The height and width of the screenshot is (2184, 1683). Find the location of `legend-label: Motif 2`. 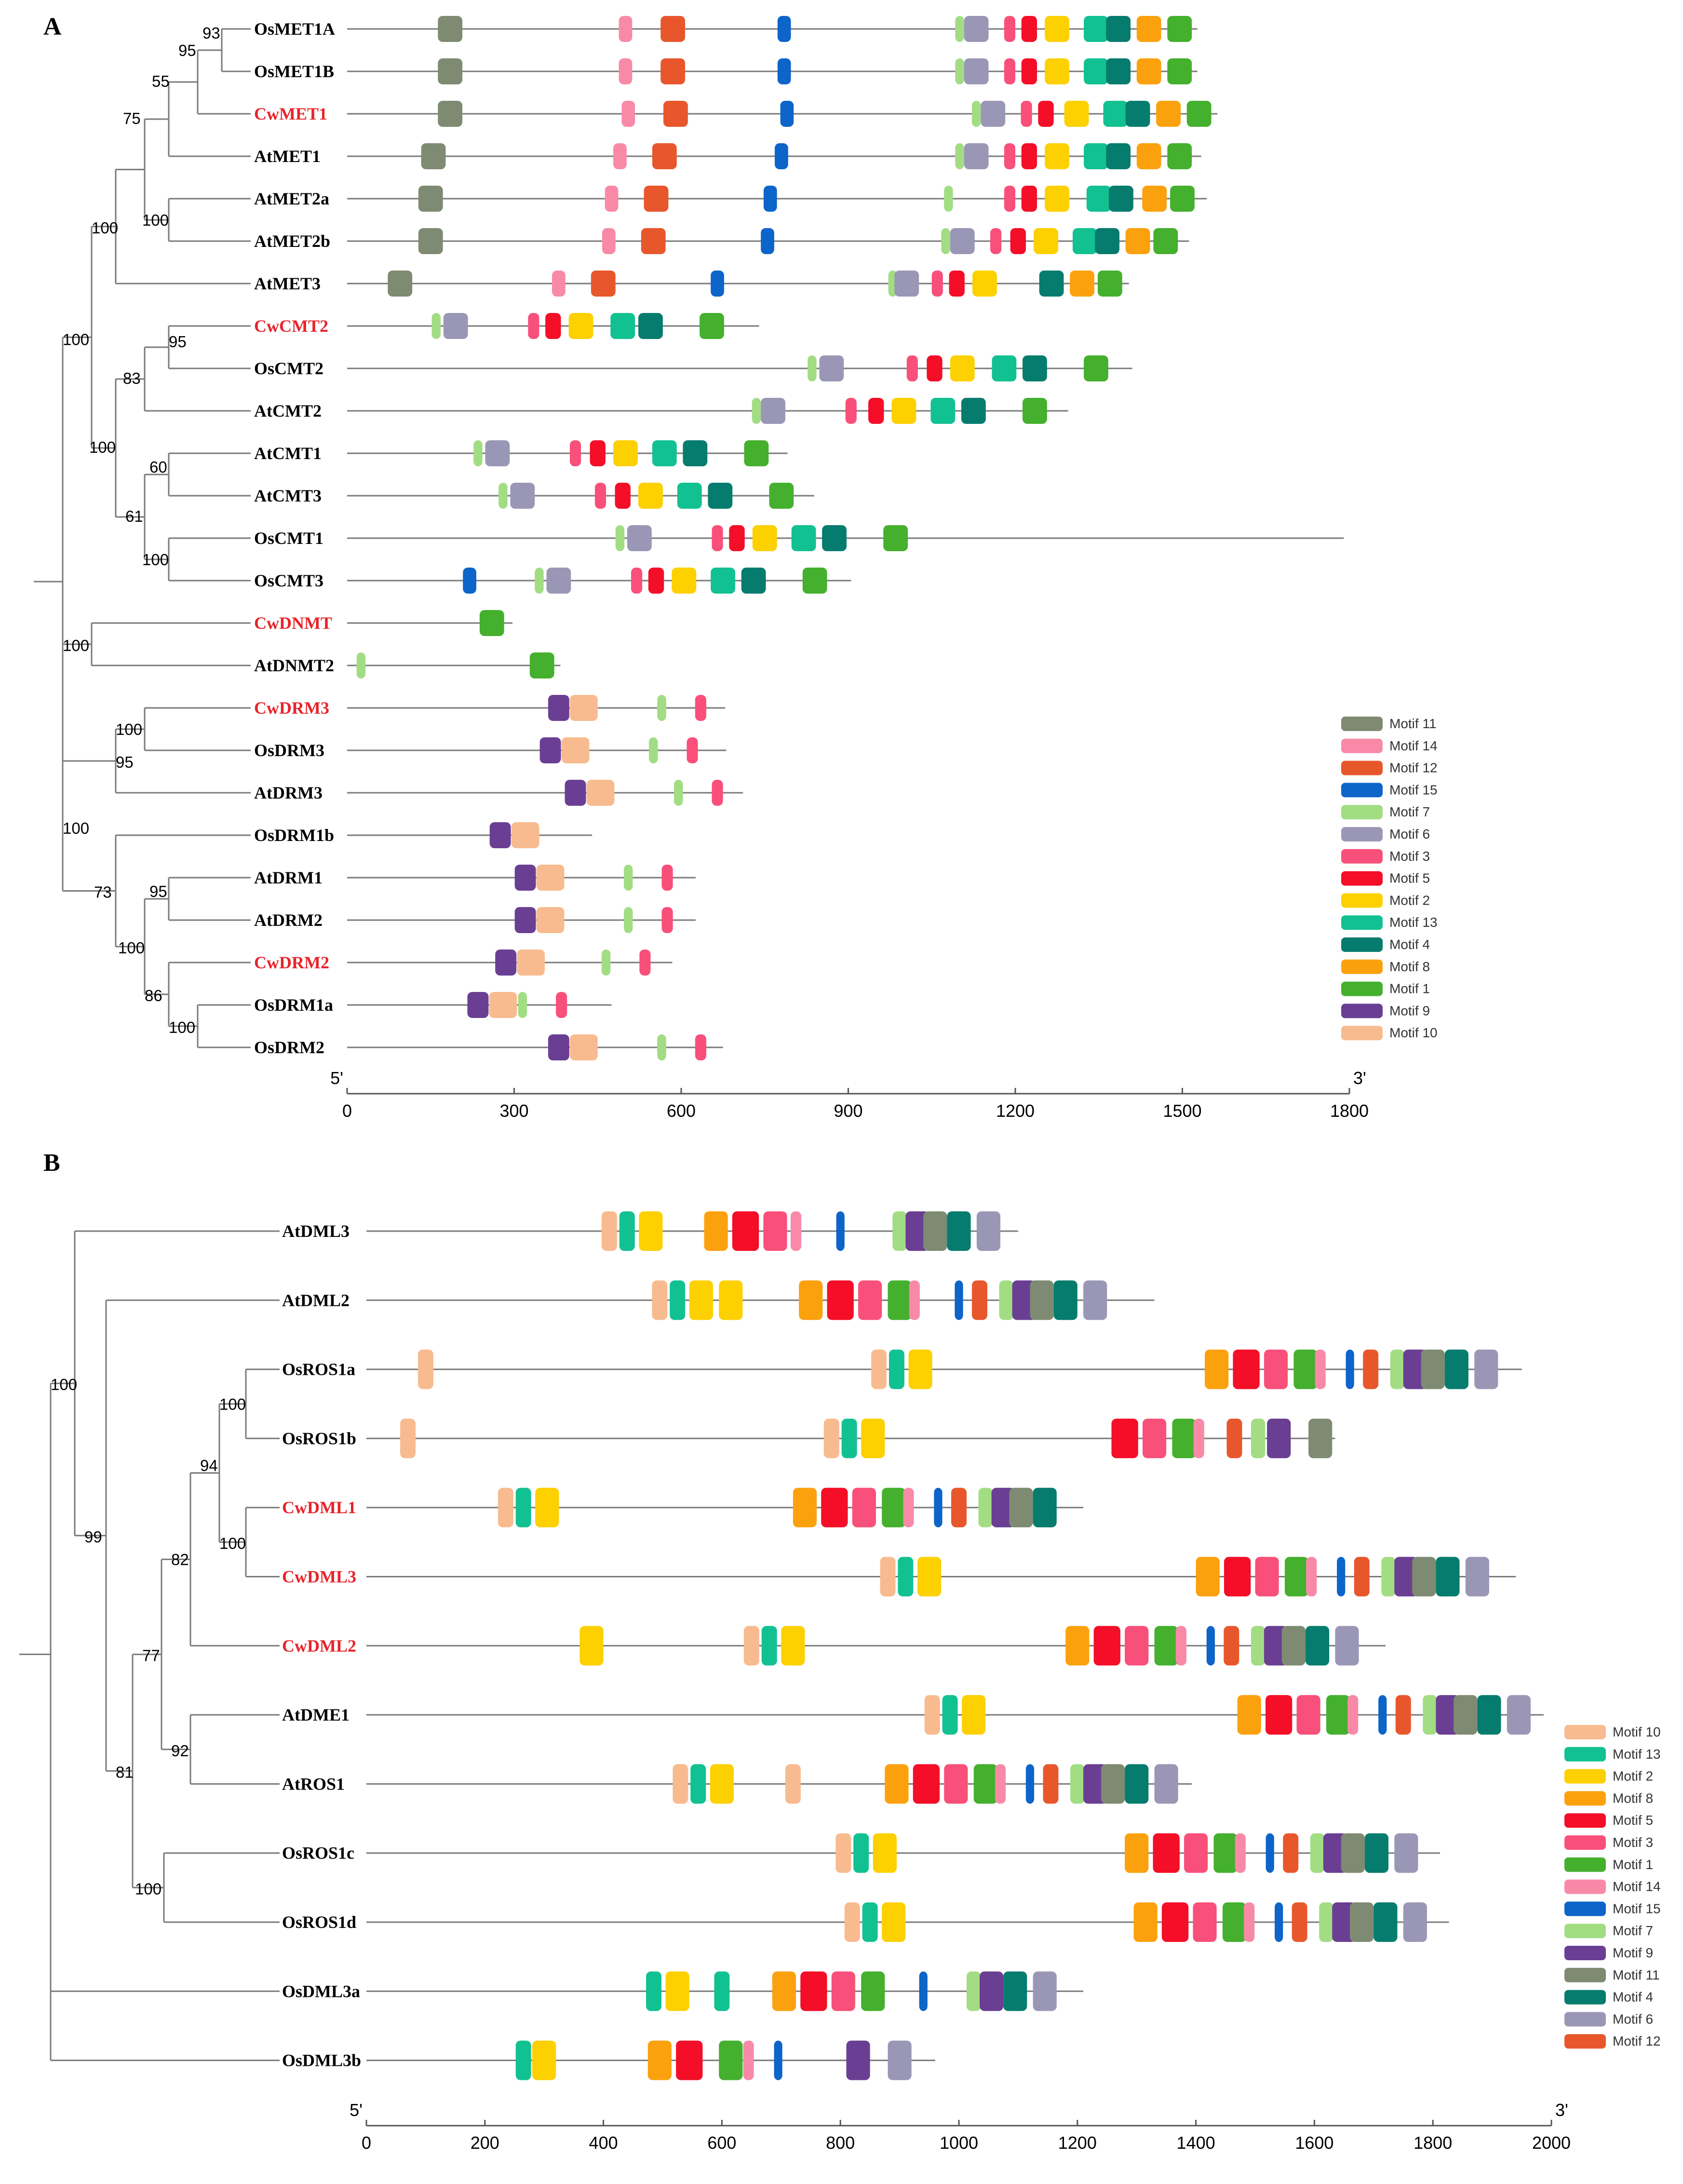

legend-label: Motif 2 is located at coordinates (1409, 900).